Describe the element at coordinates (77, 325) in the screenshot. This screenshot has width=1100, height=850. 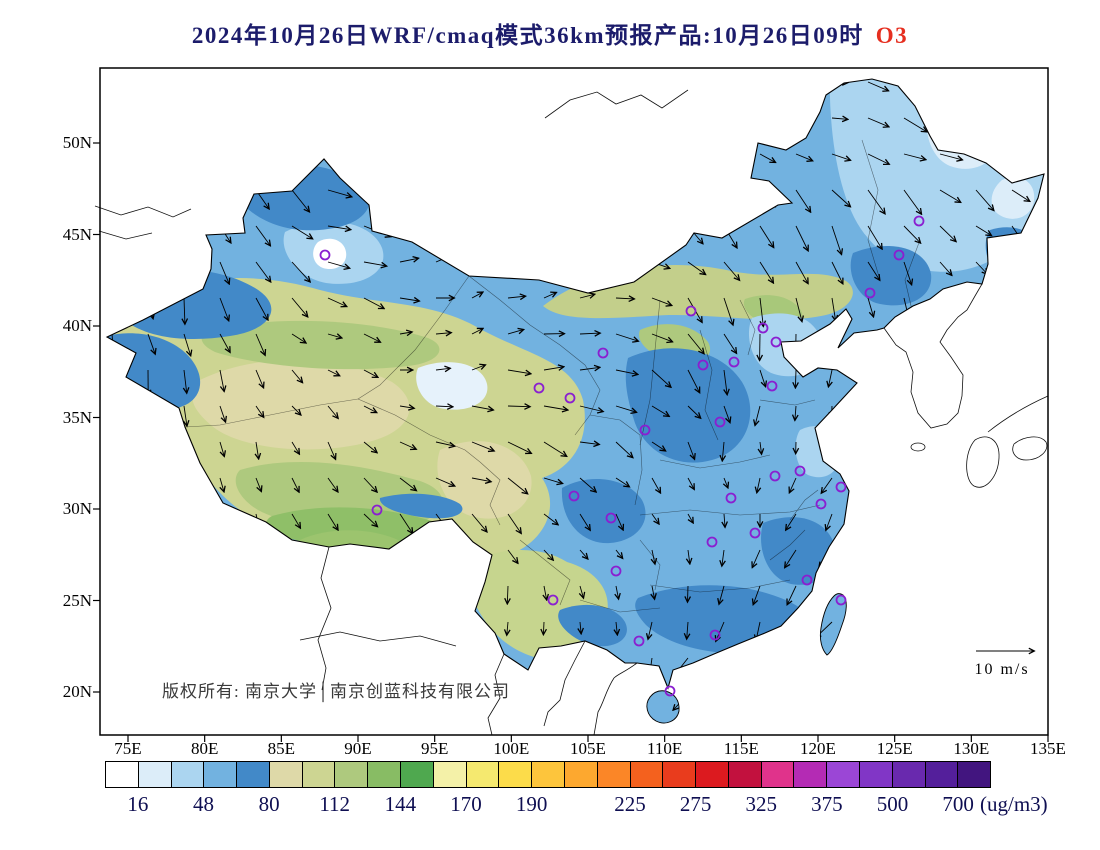
I see `lat-tick-label: 40N` at that location.